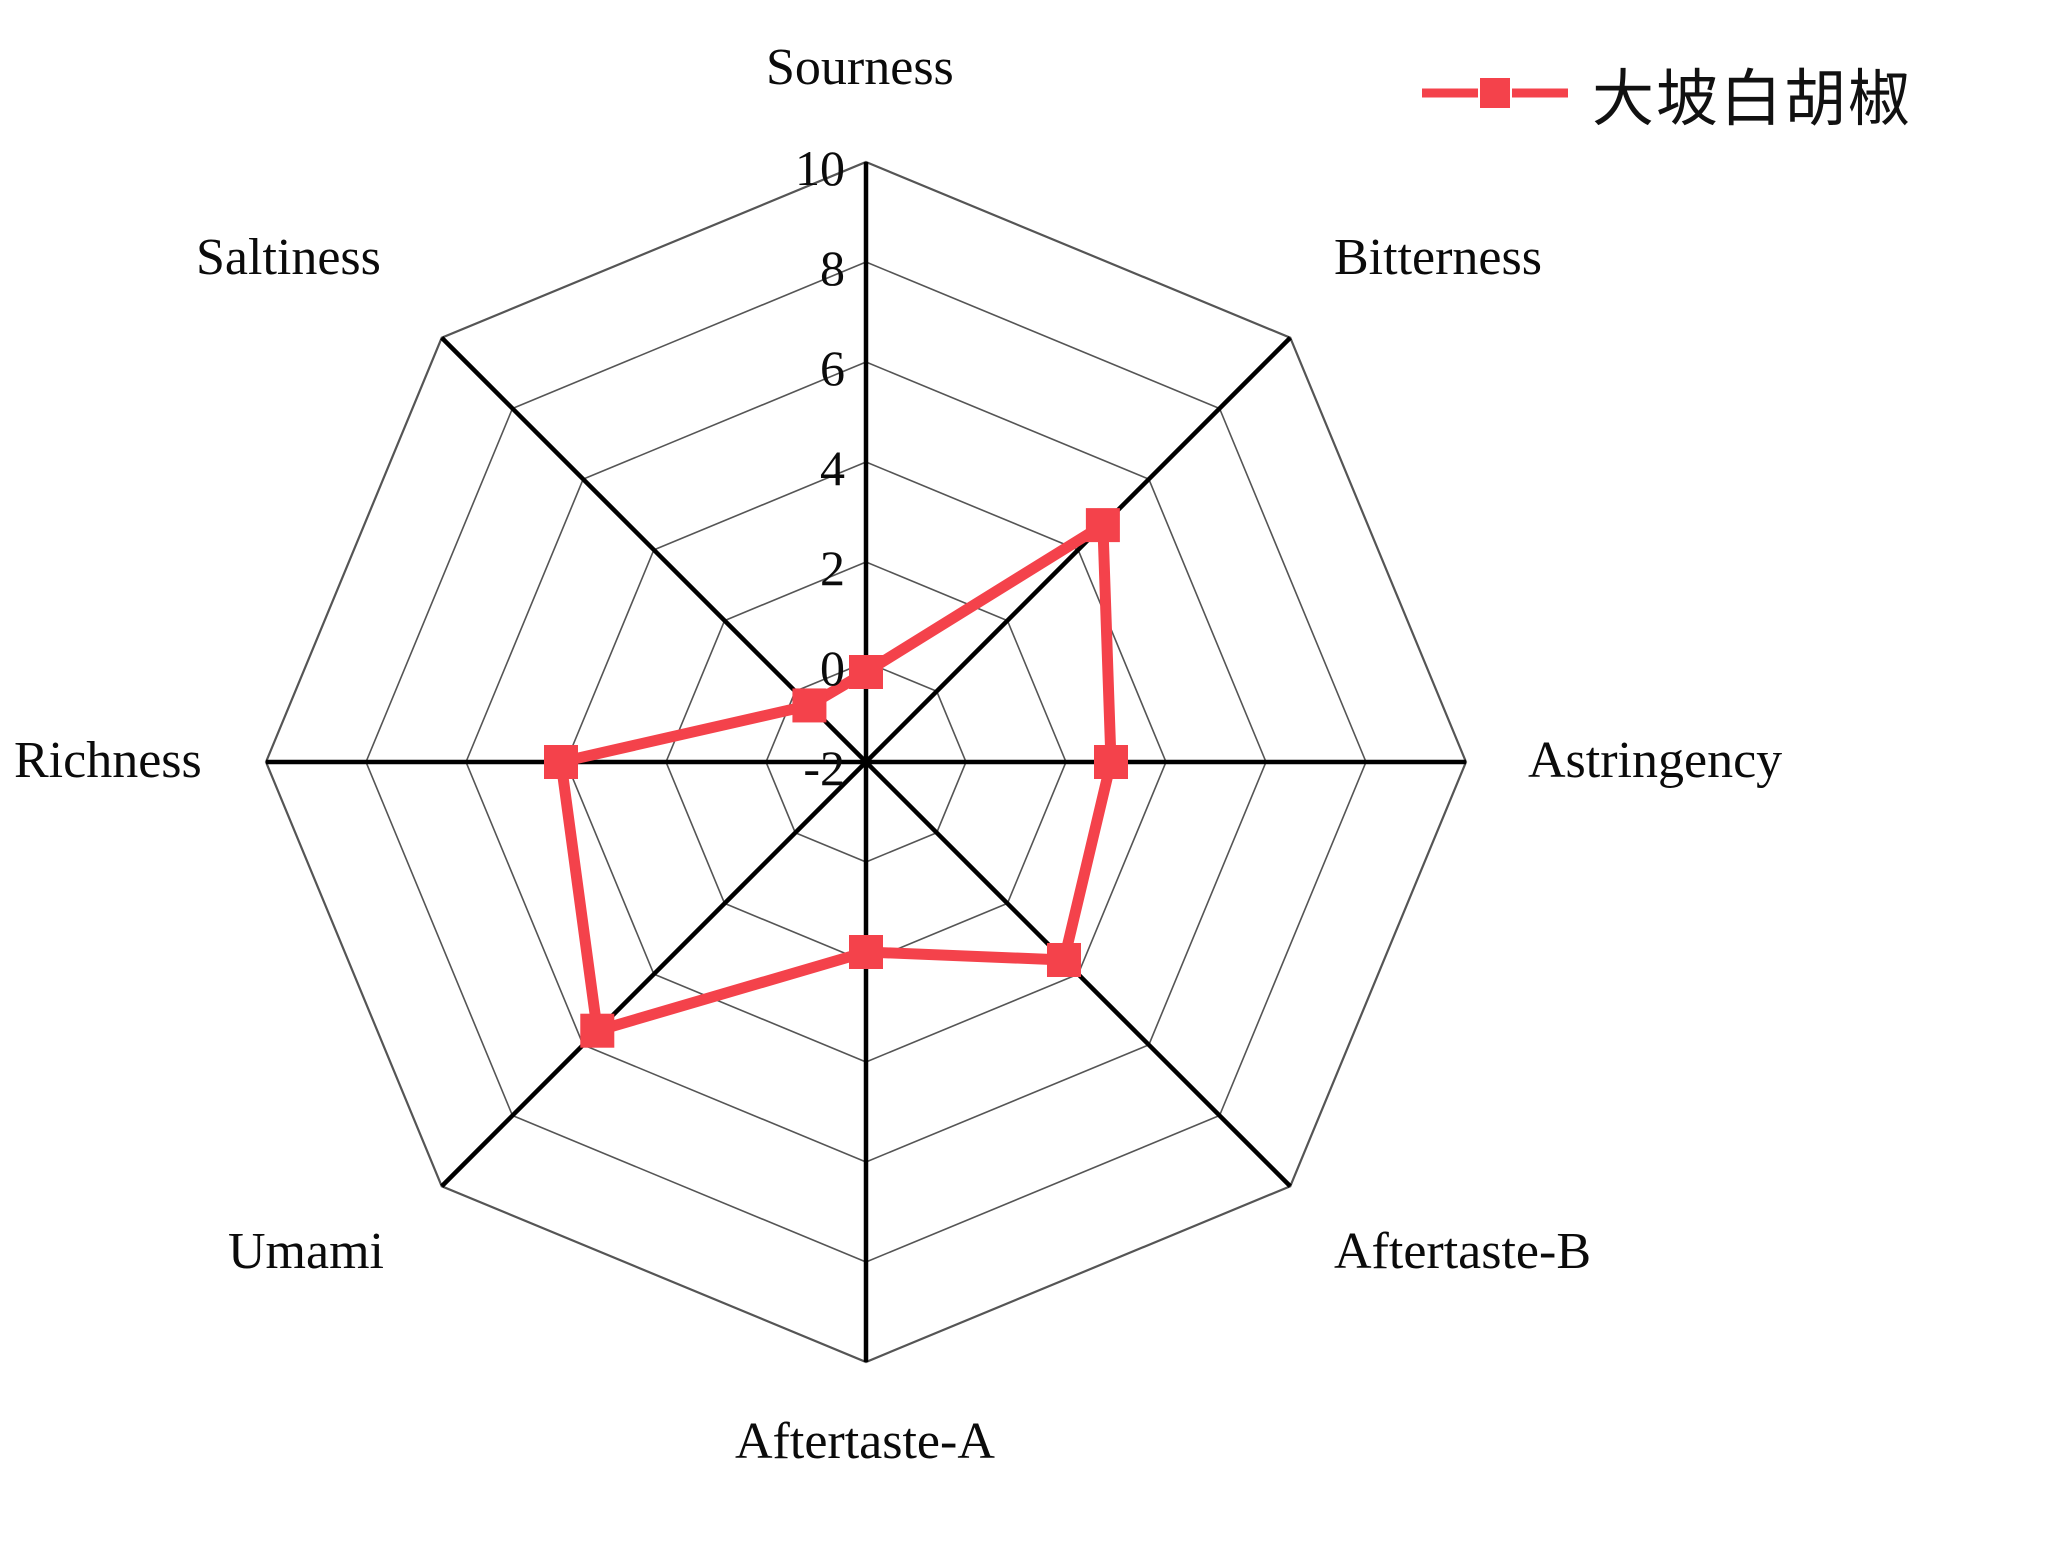  I want to click on axis-label-saltiness: Saltiness, so click(288, 257).